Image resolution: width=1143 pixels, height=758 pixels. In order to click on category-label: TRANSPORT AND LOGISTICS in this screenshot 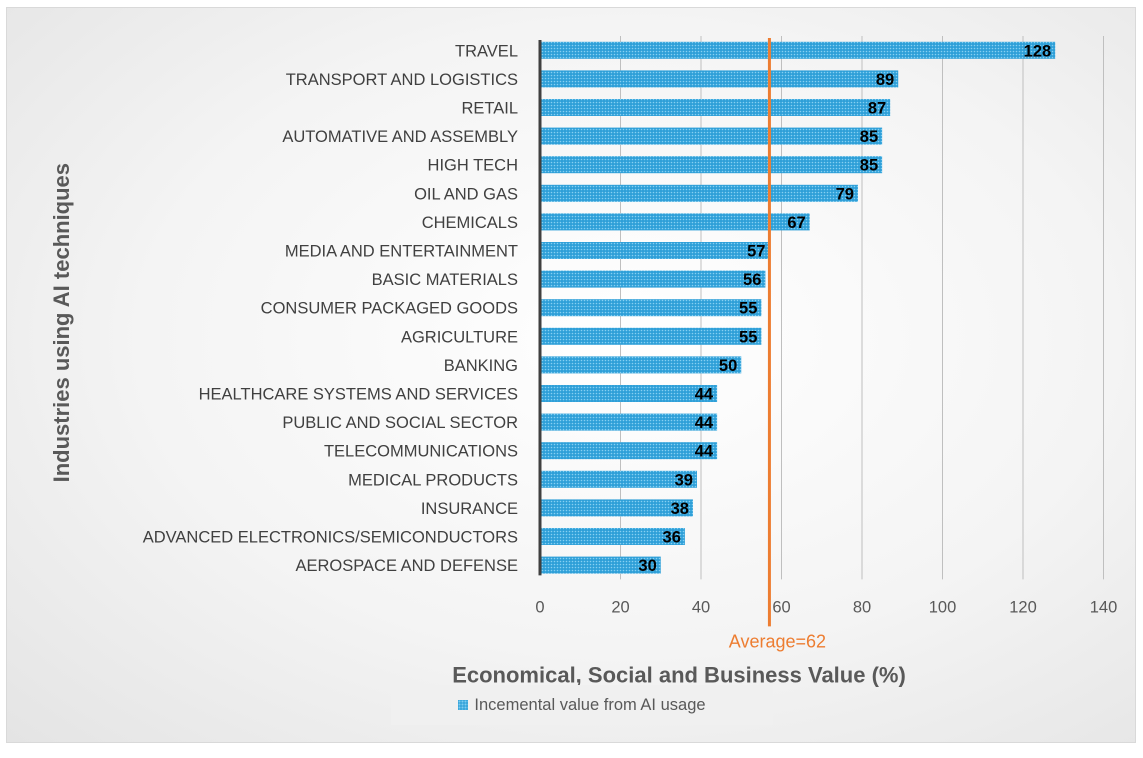, I will do `click(402, 80)`.